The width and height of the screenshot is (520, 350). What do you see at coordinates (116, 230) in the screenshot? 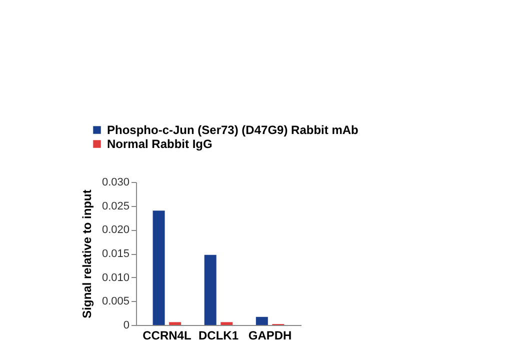
I see `y-tick-label: 0.020` at bounding box center [116, 230].